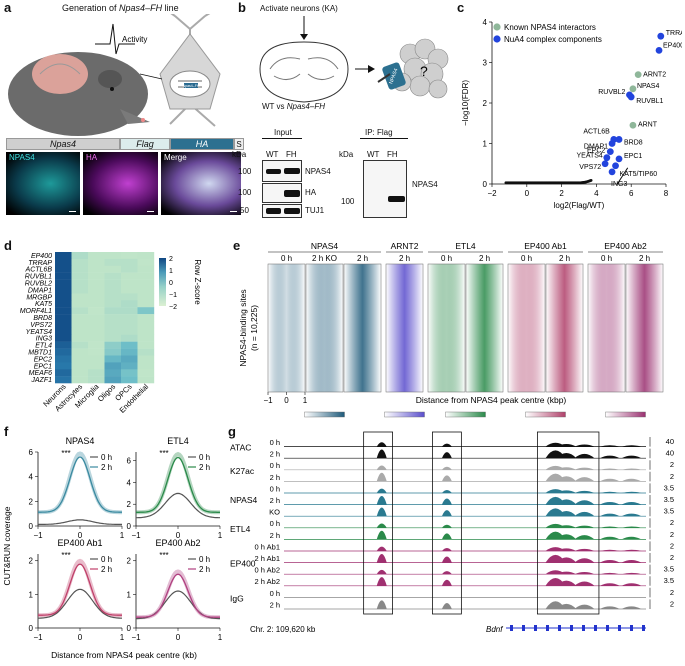 The height and width of the screenshot is (666, 685). Describe the element at coordinates (670, 441) in the screenshot. I see `track-scale-value: 40` at that location.